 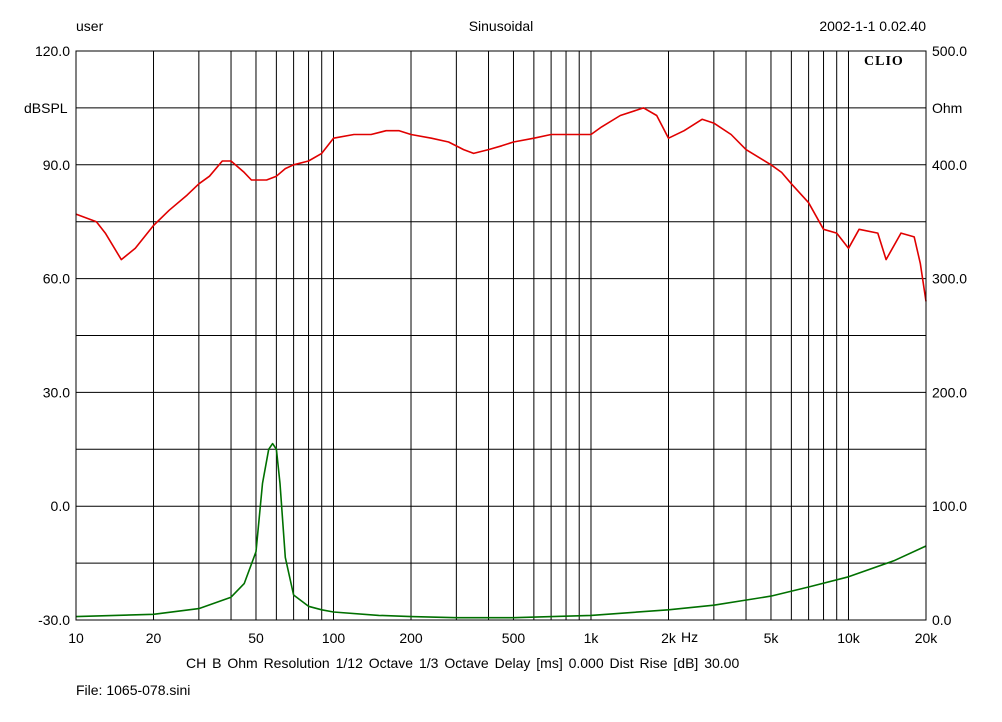 What do you see at coordinates (949, 51) in the screenshot?
I see `right-tick-label: 500.0` at bounding box center [949, 51].